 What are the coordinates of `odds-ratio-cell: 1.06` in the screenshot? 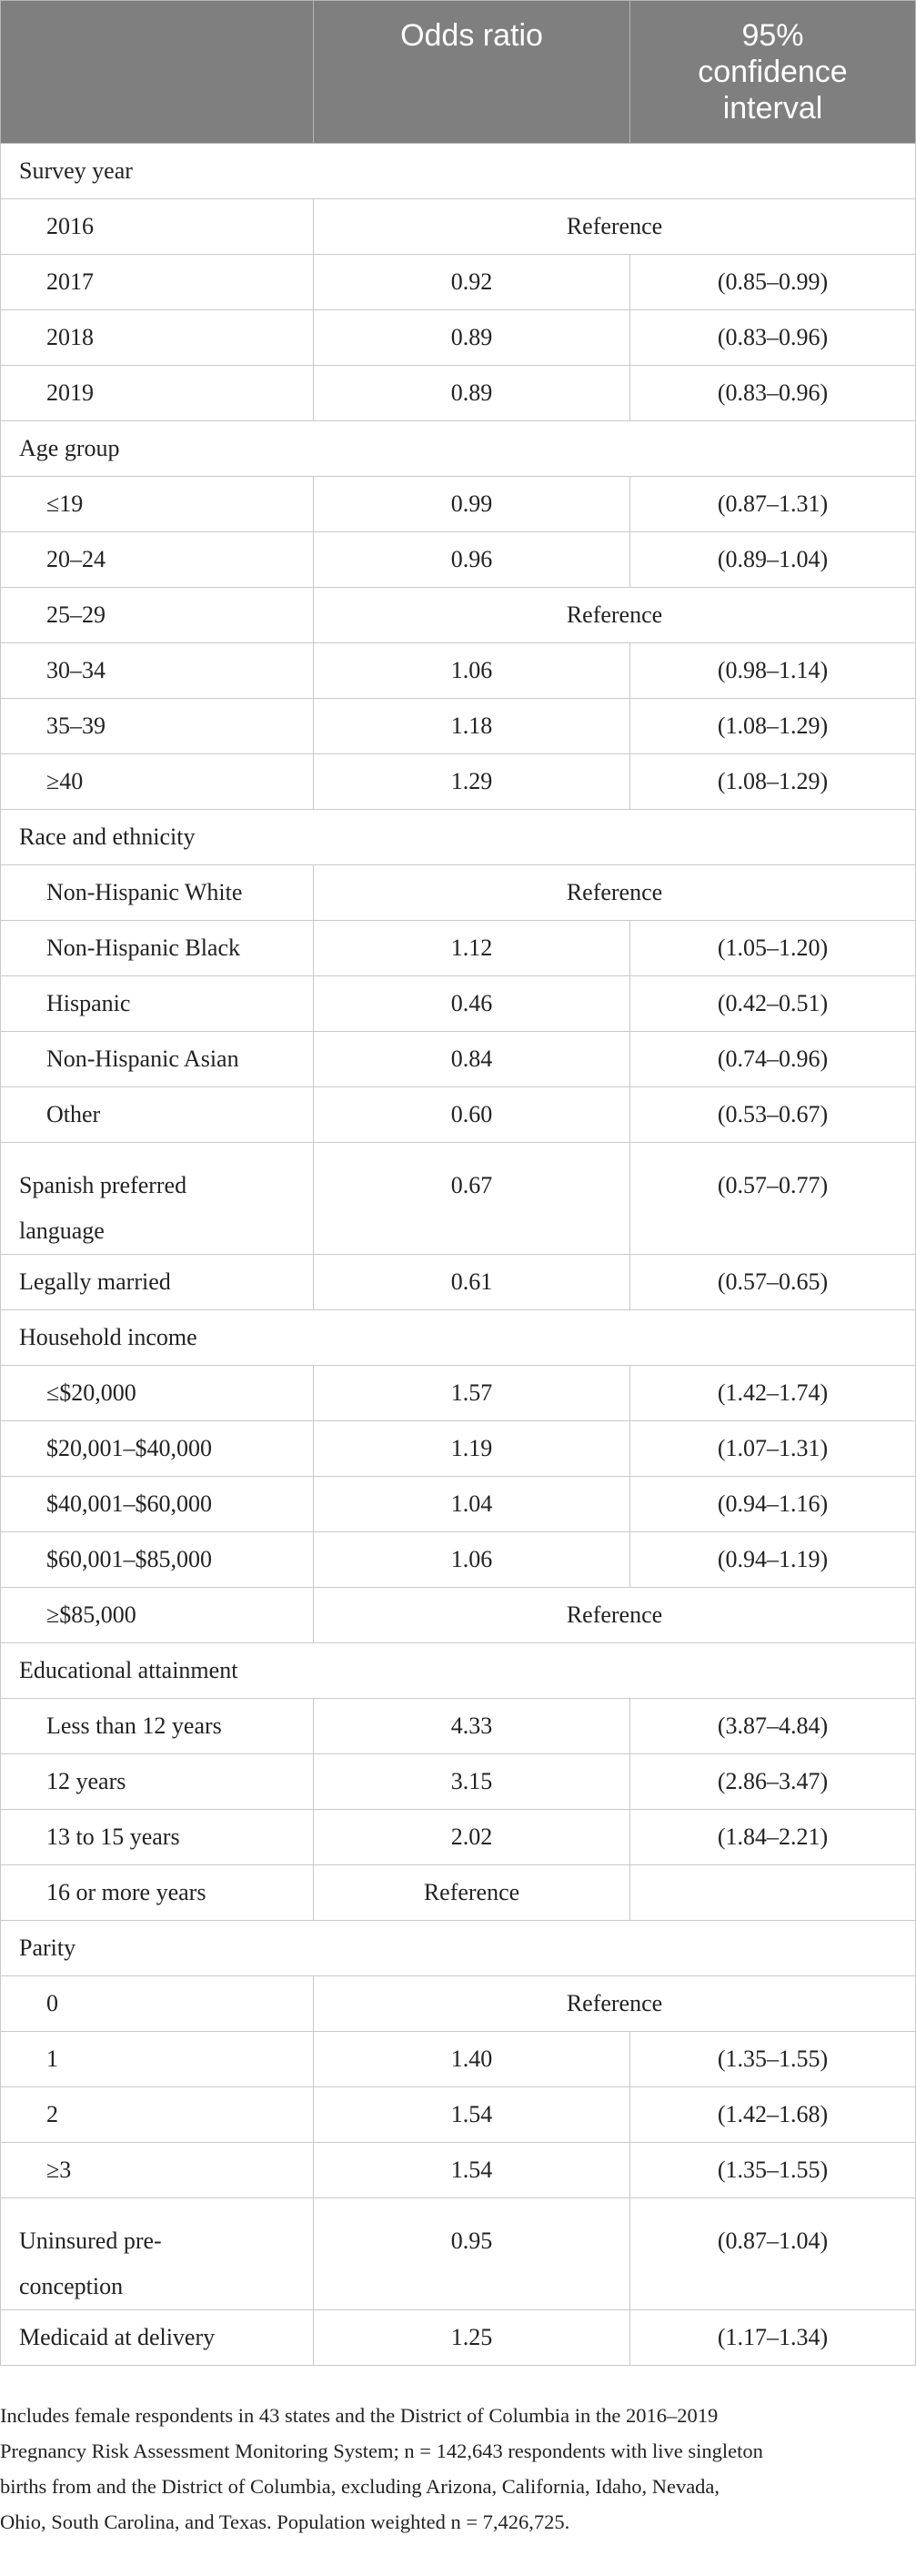 It's located at (471, 1559).